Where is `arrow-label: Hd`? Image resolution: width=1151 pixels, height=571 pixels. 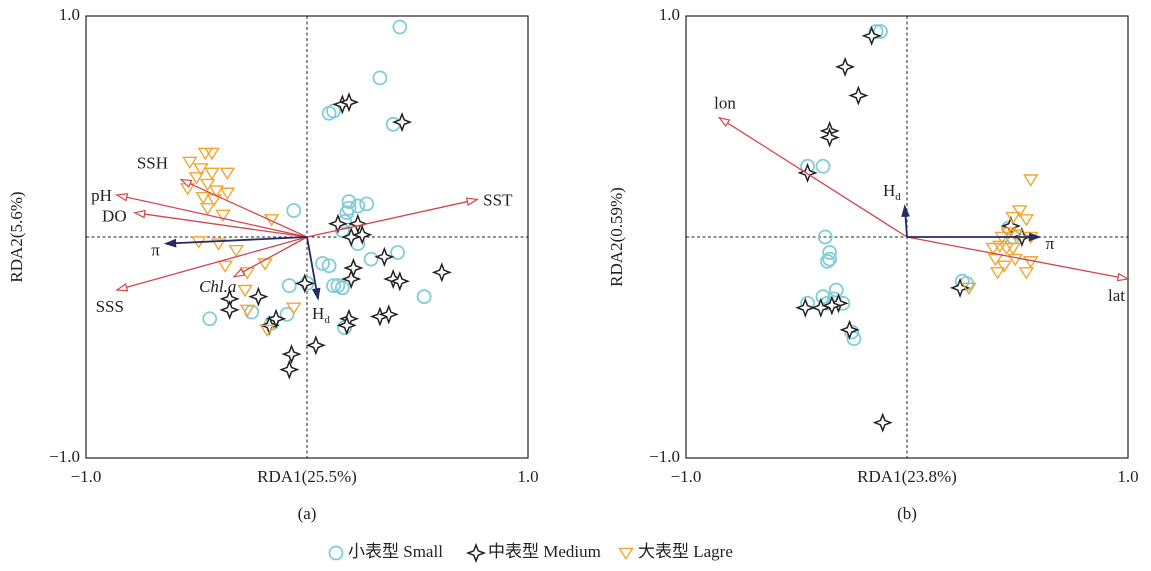
arrow-label: Hd is located at coordinates (892, 192).